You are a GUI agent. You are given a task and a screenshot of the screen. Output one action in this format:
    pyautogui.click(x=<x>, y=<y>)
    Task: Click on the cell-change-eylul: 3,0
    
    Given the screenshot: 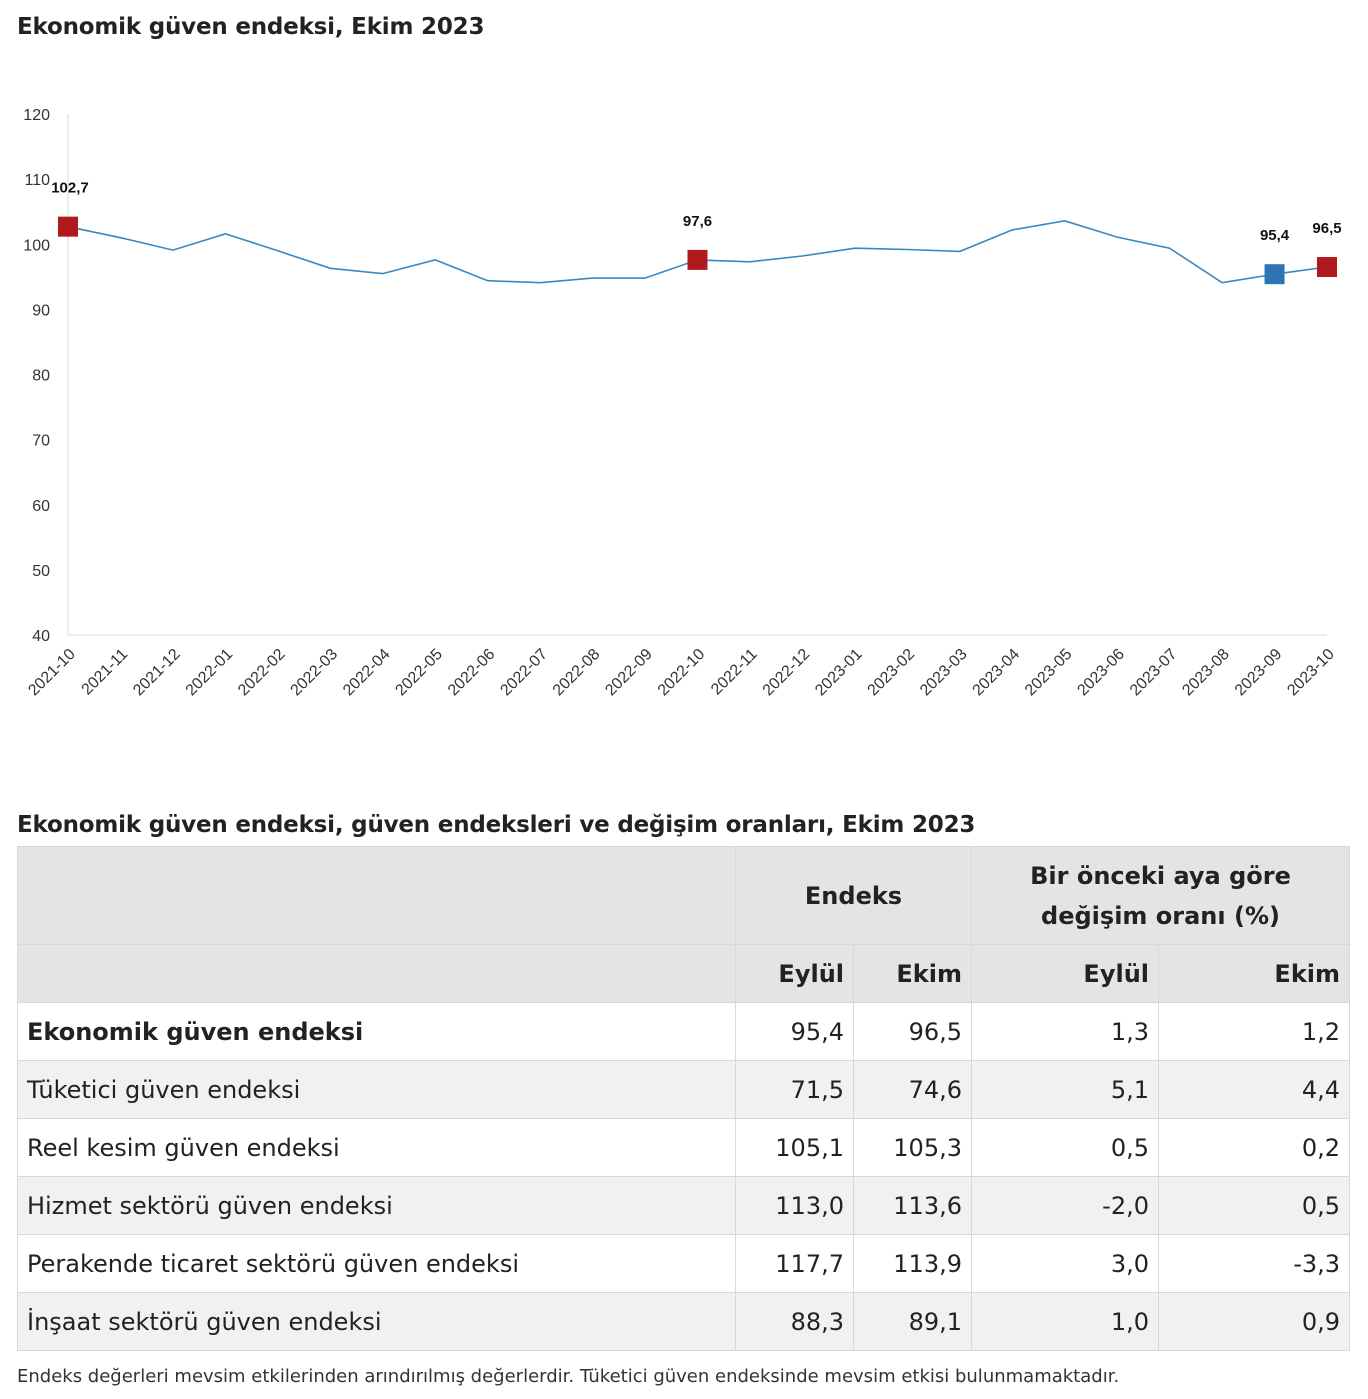 What is the action you would take?
    pyautogui.click(x=1065, y=1263)
    